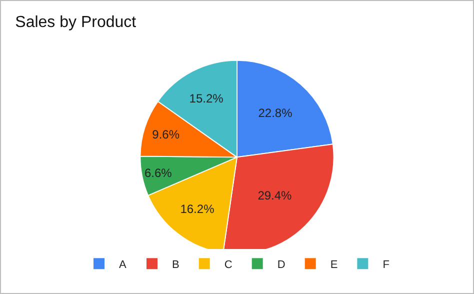  What do you see at coordinates (176, 264) in the screenshot?
I see `legend-label: B` at bounding box center [176, 264].